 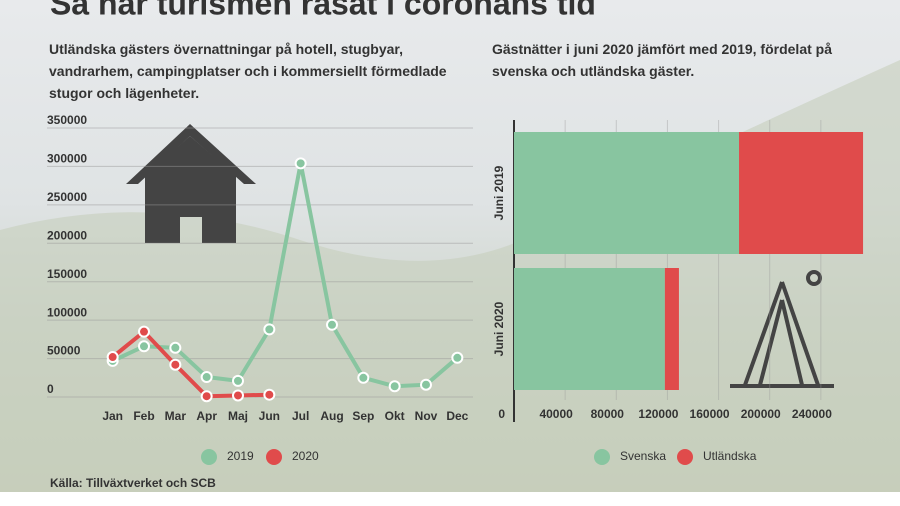 What do you see at coordinates (457, 416) in the screenshot?
I see `x-tick-label: Dec` at bounding box center [457, 416].